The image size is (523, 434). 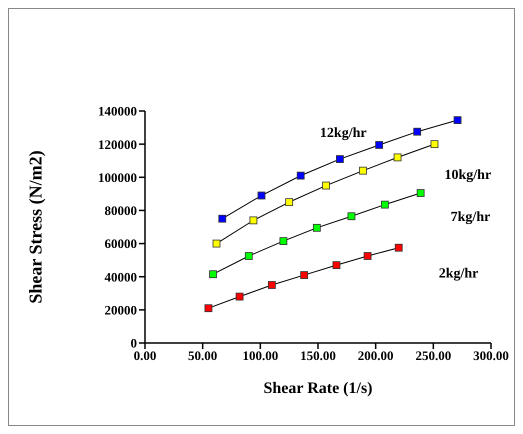 What do you see at coordinates (120, 210) in the screenshot?
I see `y-tick-label: 80000` at bounding box center [120, 210].